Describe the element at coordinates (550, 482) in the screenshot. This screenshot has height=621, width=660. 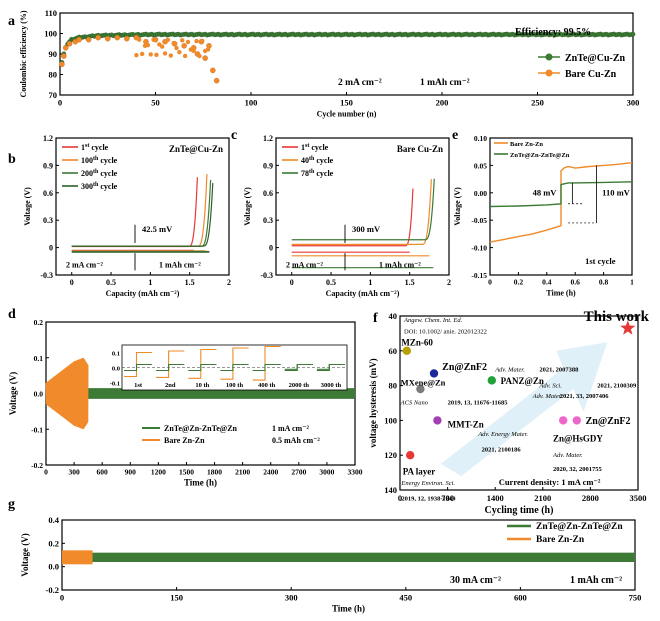
I see `current-density-f: Current density: 1 mA cm⁻²` at that location.